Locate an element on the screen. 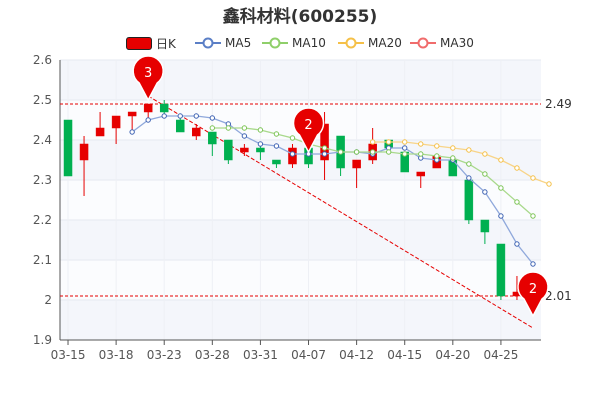  x-tick-label: 03-31 is located at coordinates (260, 355).